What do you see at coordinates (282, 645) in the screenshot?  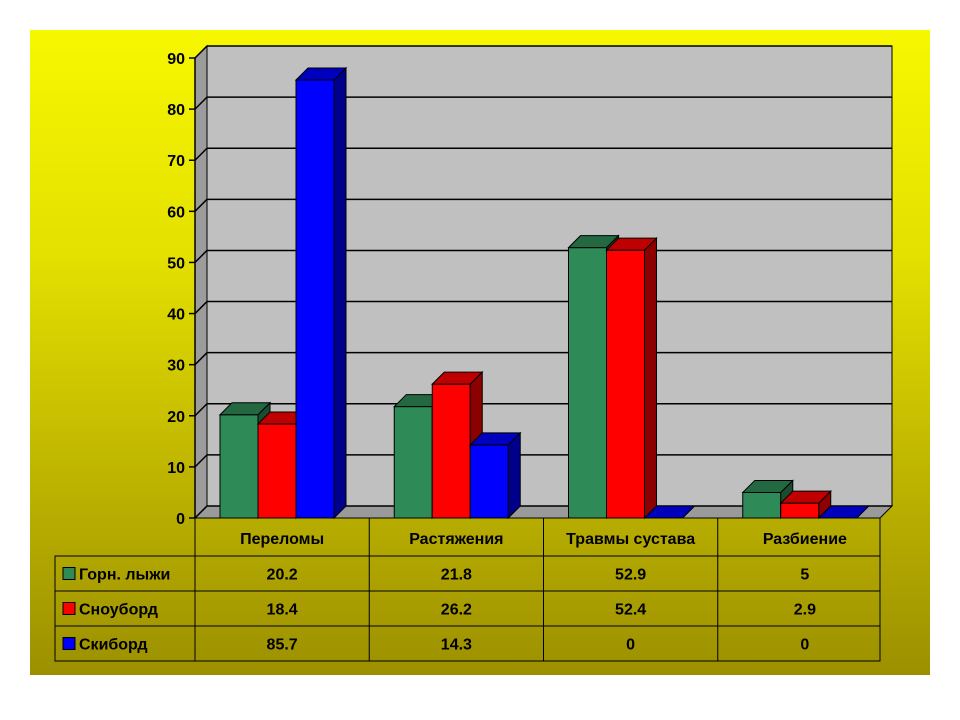 I see `data-table-value: 85.7` at bounding box center [282, 645].